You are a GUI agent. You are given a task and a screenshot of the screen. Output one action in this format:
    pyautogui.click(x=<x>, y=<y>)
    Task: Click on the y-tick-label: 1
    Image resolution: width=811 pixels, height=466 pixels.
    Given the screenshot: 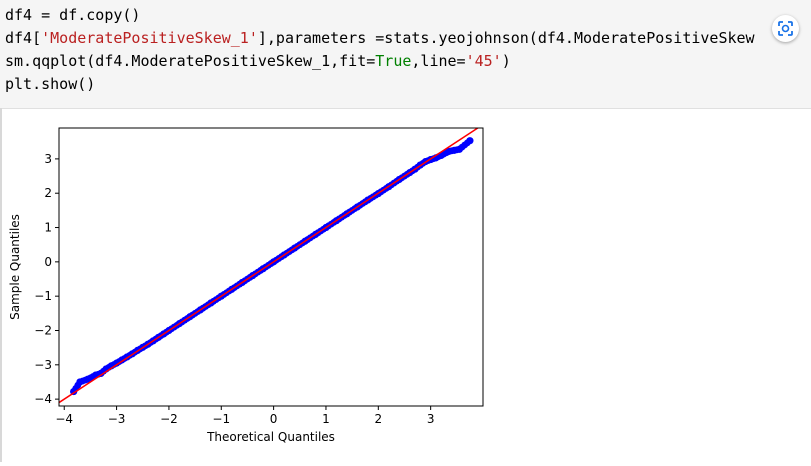 What is the action you would take?
    pyautogui.click(x=48, y=228)
    